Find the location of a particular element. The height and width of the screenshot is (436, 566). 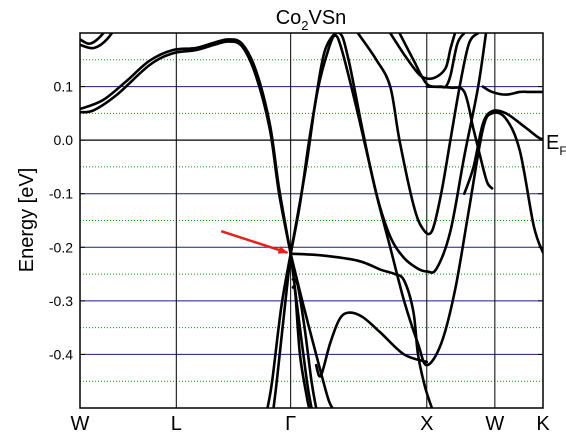

fermi-label-subscript: F is located at coordinates (562, 151).